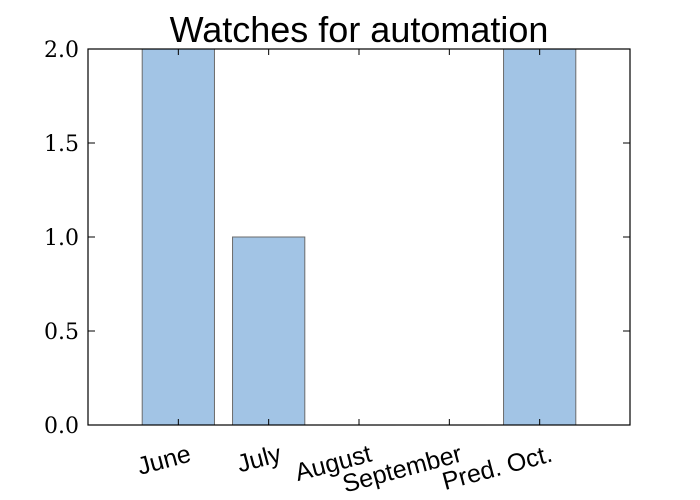 The image size is (700, 500). Describe the element at coordinates (164, 460) in the screenshot. I see `x-tick-label: June` at that location.